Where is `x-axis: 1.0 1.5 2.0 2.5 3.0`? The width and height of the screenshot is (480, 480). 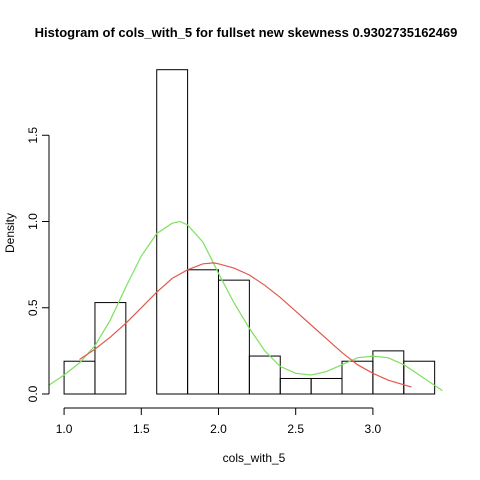 x-axis: 1.0 1.5 2.0 2.5 3.0 is located at coordinates (219, 421).